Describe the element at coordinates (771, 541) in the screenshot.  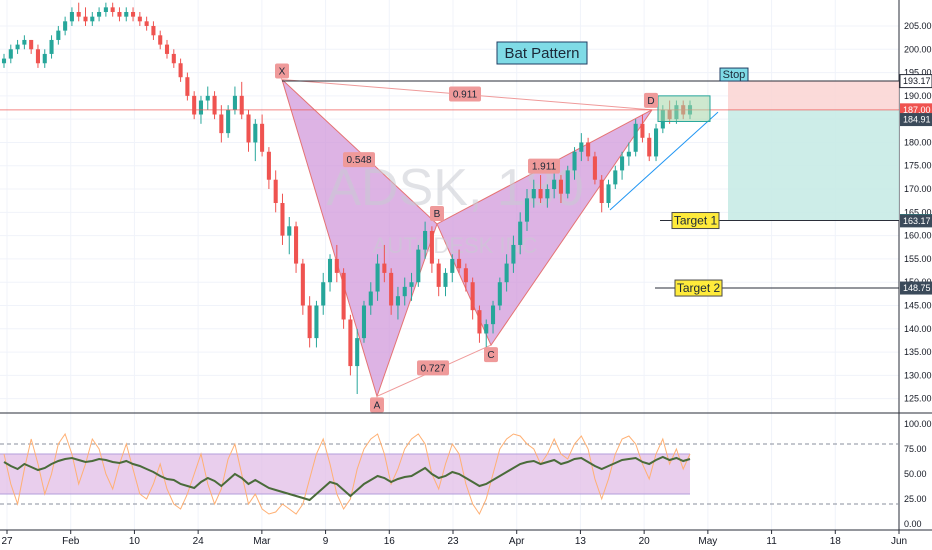
I see `time-tick-label: 11` at that location.